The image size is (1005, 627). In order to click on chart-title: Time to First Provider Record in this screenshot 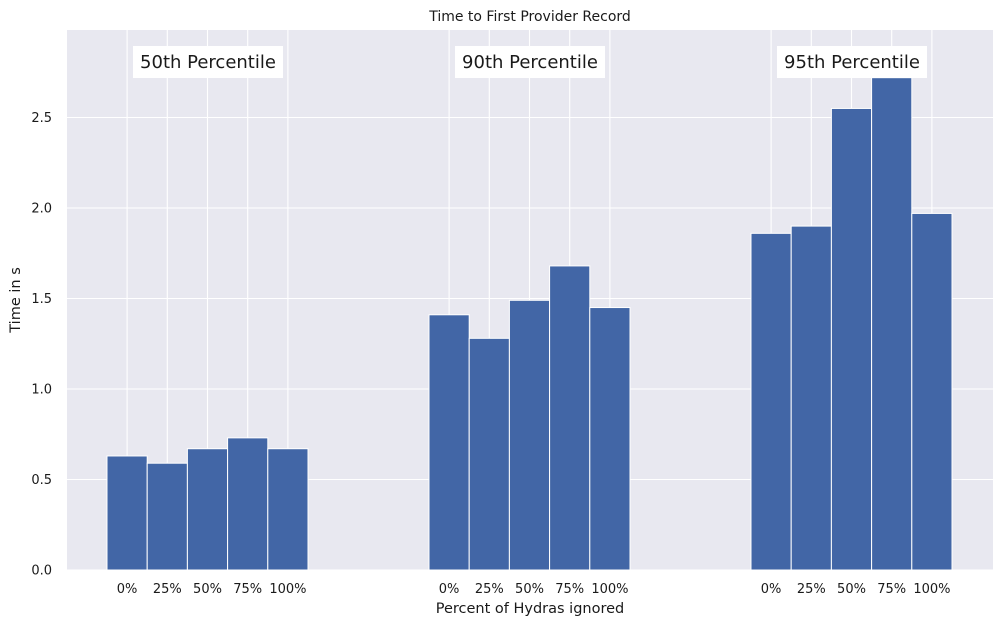, I will do `click(529, 17)`.